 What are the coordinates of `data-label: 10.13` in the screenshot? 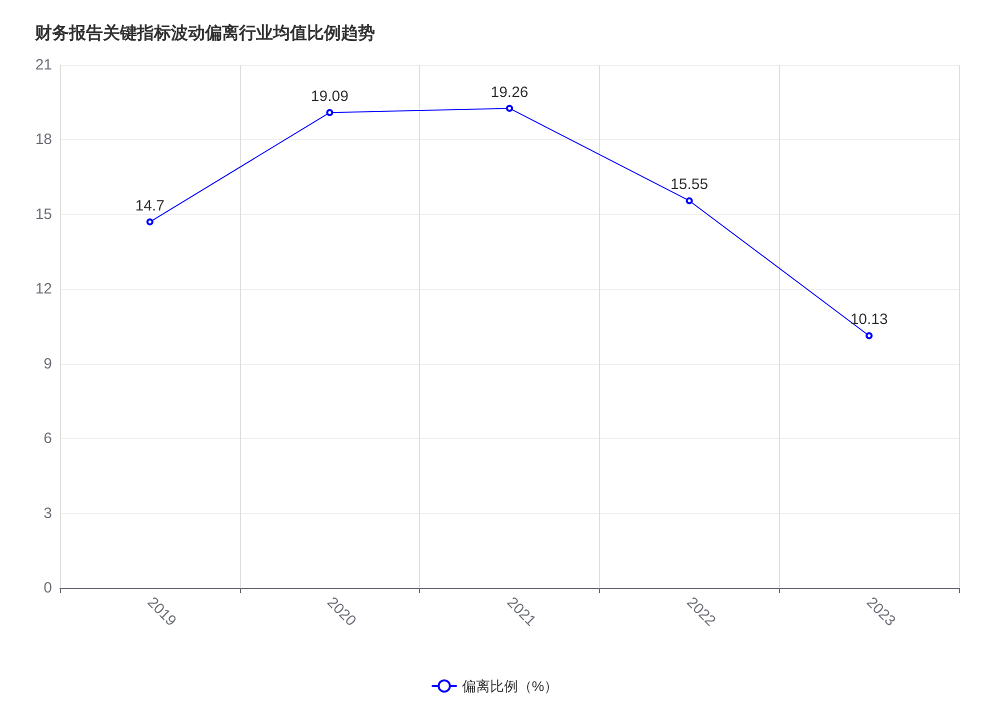 It's located at (869, 319).